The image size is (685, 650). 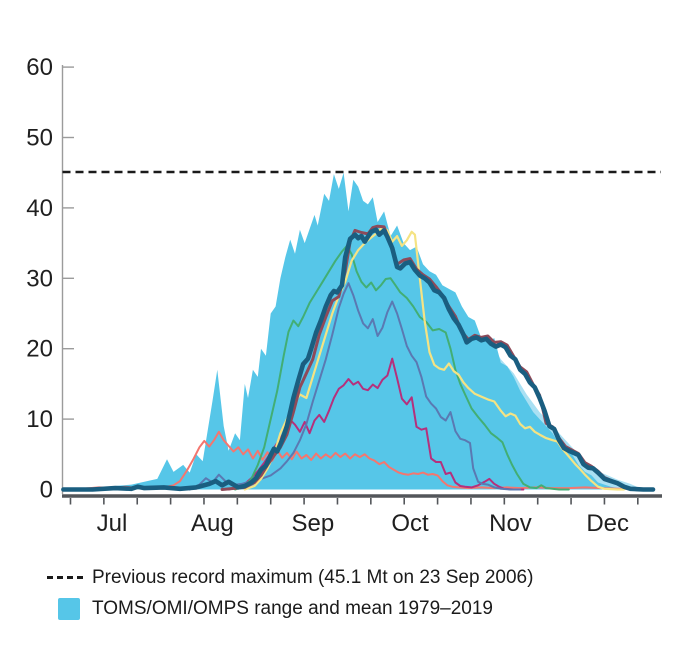 I want to click on legend-item-range-mean: TOMS/OMI/OMPS range and mean 1979–2019, so click(x=290, y=608).